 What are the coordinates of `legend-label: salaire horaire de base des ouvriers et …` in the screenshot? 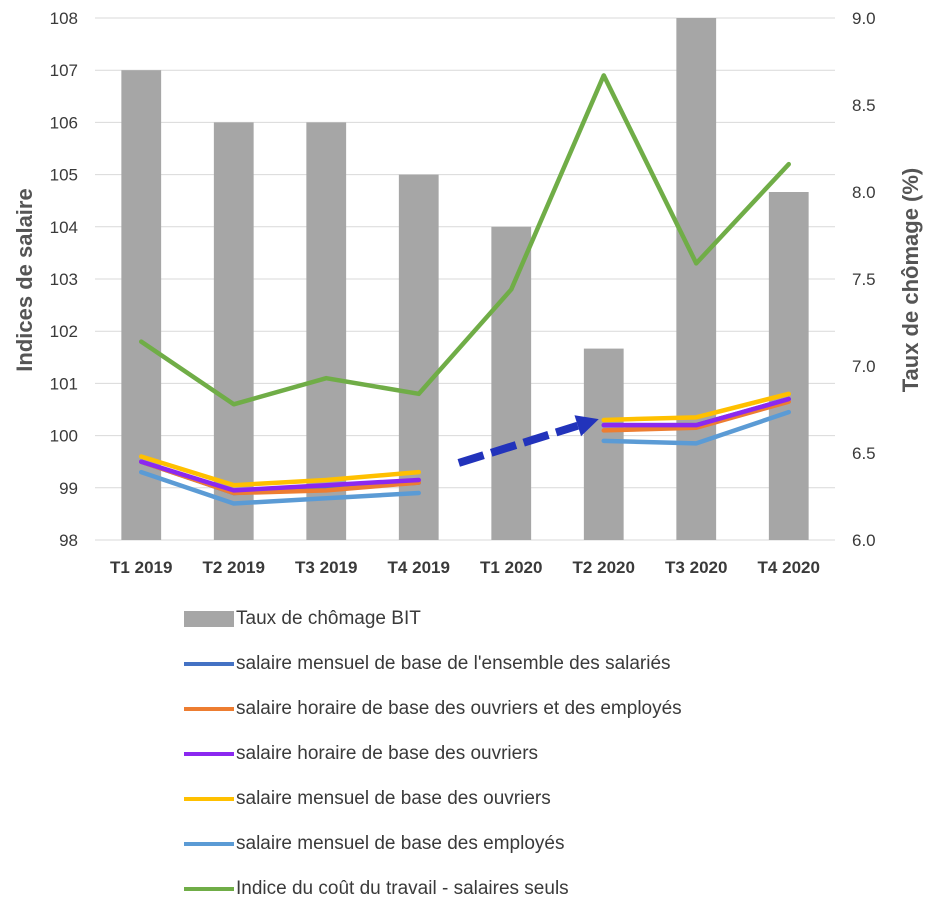 It's located at (459, 708).